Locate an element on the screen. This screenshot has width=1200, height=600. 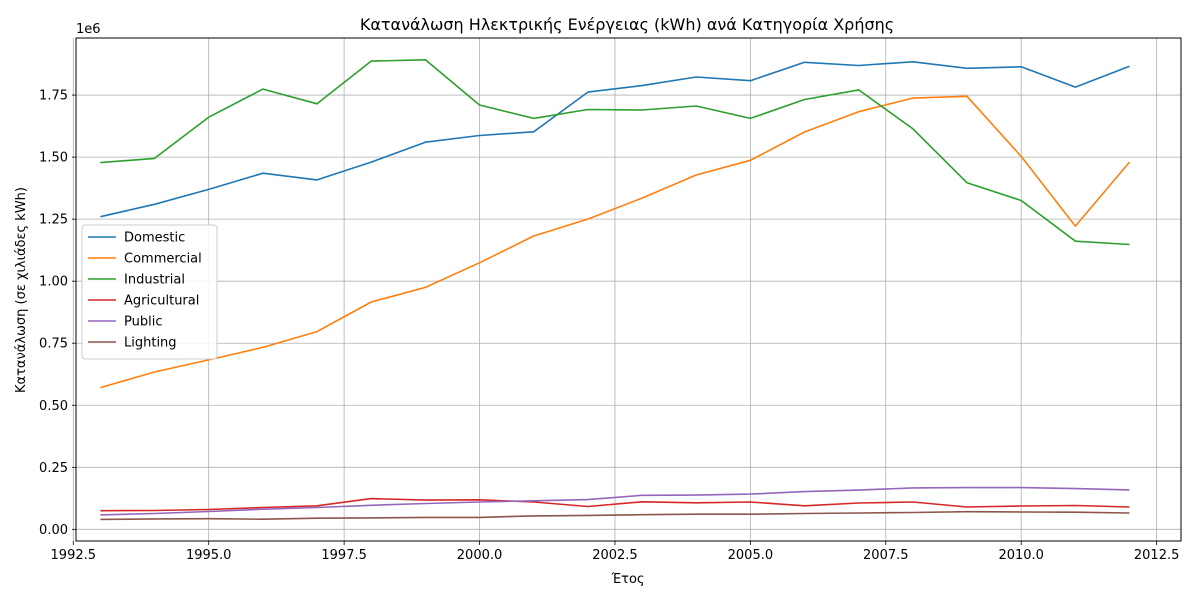
x-tick-label: 2002.5 is located at coordinates (615, 555).